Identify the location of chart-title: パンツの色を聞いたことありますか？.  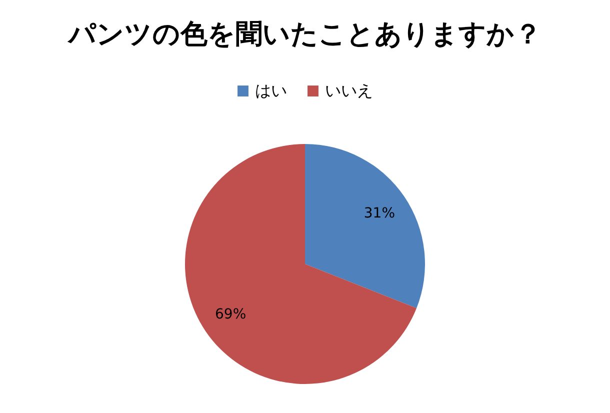
(304, 34).